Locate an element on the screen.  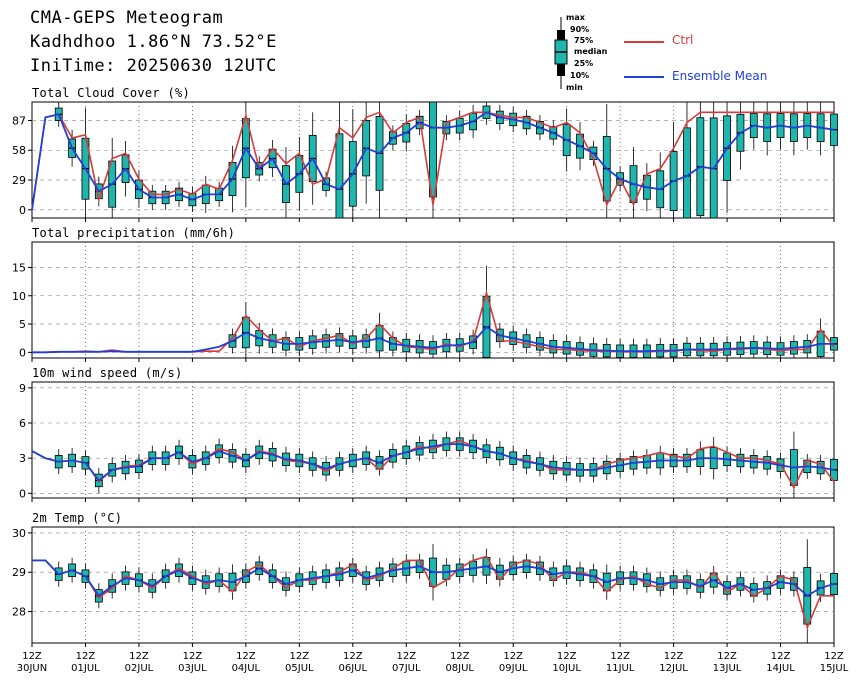
box-key-90: 90% is located at coordinates (580, 29).